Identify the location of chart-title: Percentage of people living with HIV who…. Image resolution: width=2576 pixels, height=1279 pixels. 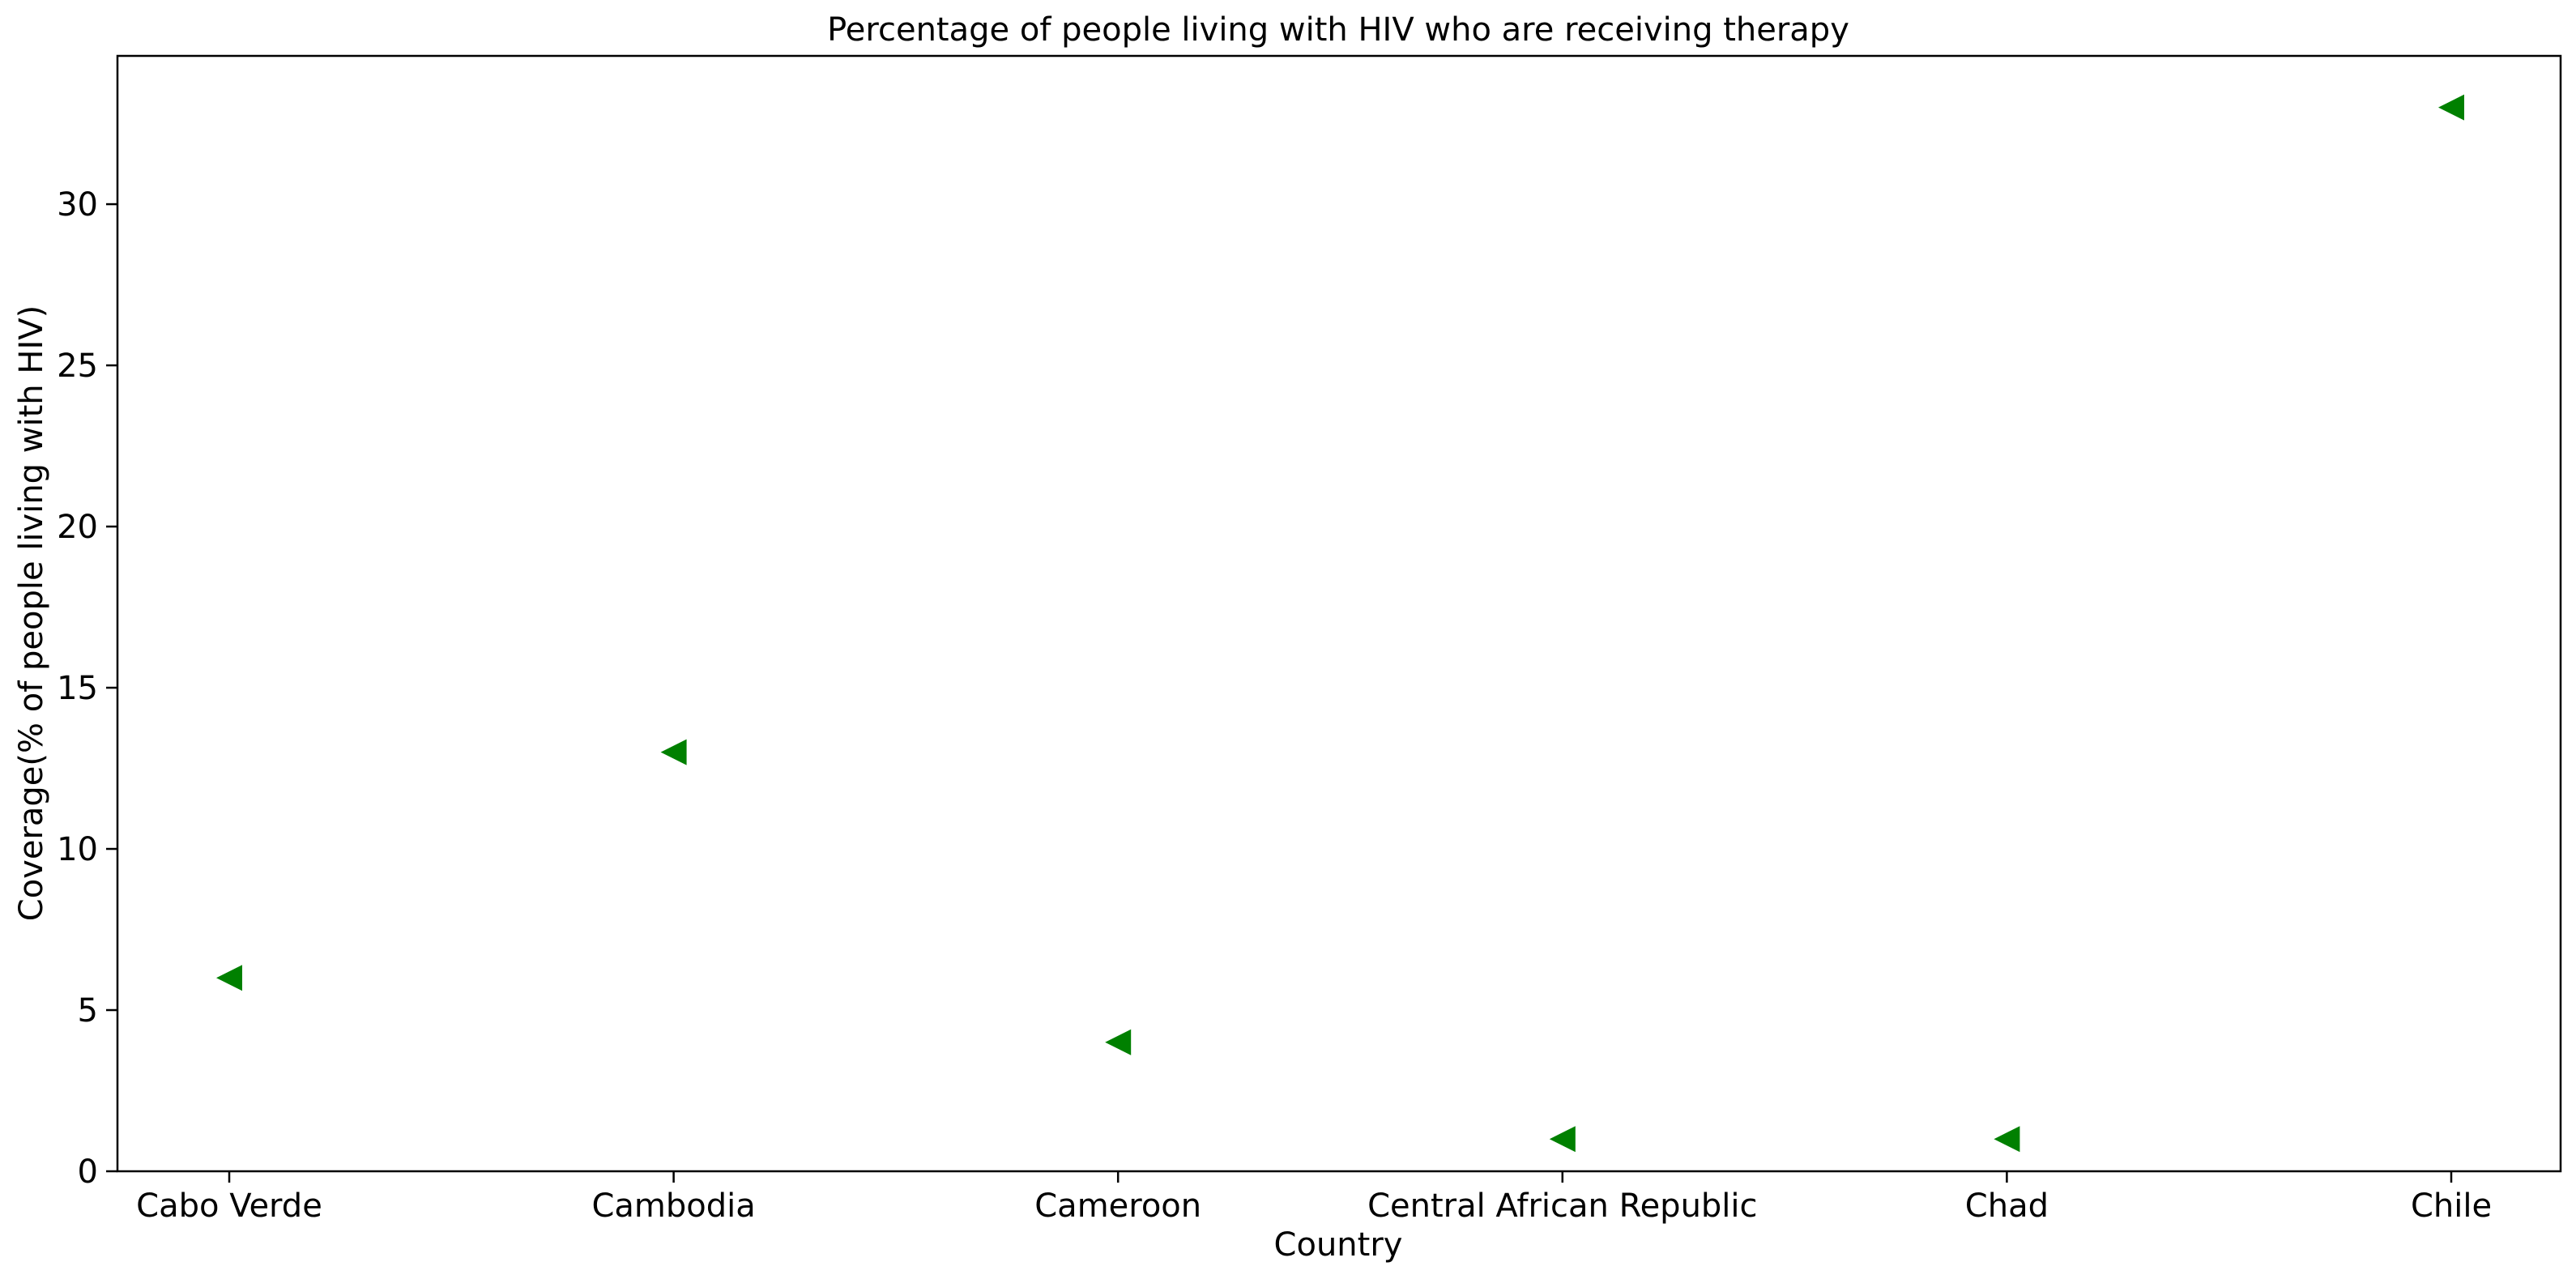
(1338, 30).